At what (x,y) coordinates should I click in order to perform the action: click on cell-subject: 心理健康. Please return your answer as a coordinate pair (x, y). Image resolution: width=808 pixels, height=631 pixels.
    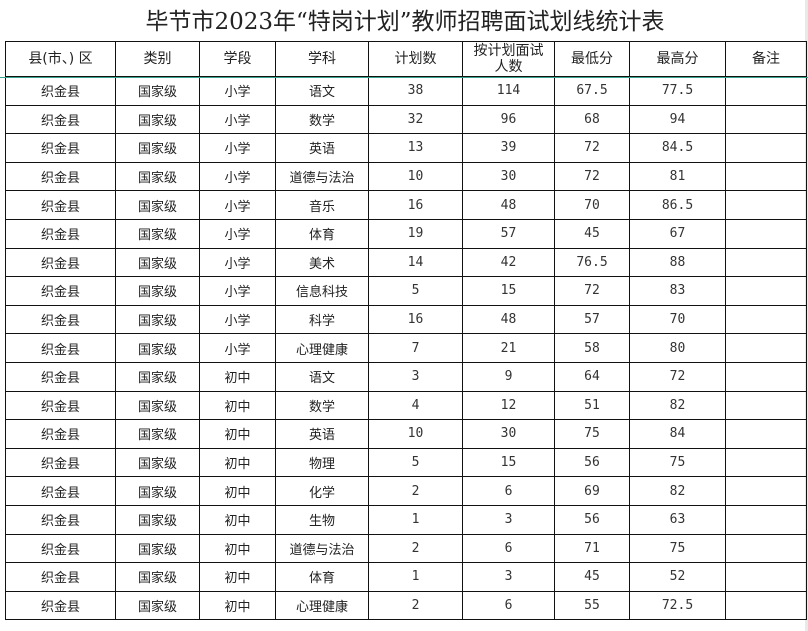
    Looking at the image, I should click on (322, 605).